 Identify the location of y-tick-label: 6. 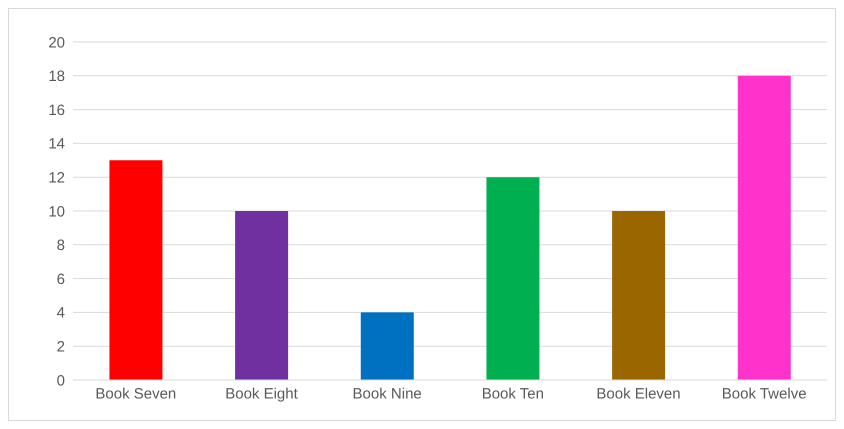
(60, 279).